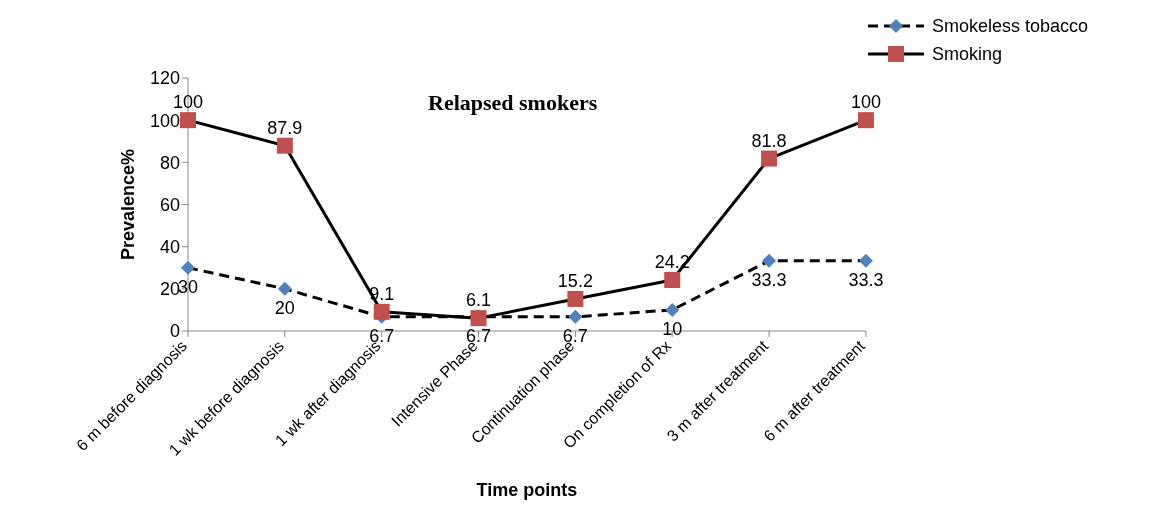 This screenshot has height=514, width=1156. Describe the element at coordinates (164, 120) in the screenshot. I see `y-tick-label: 100` at that location.